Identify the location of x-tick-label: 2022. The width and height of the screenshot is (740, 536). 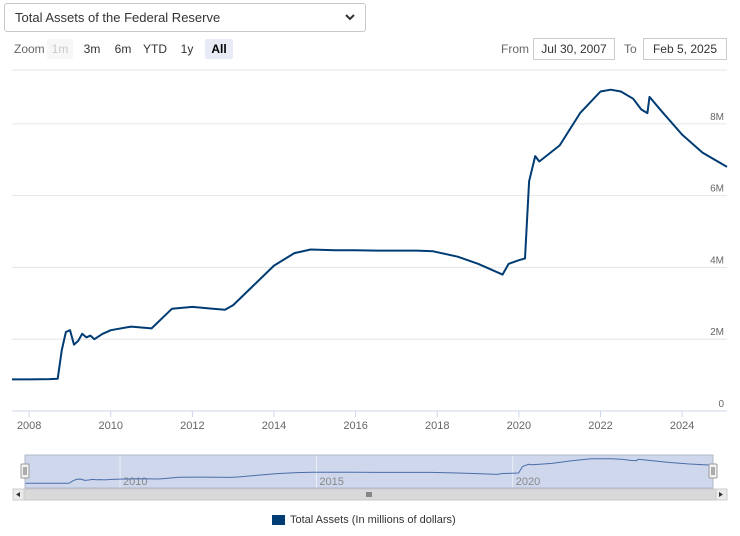
(600, 426).